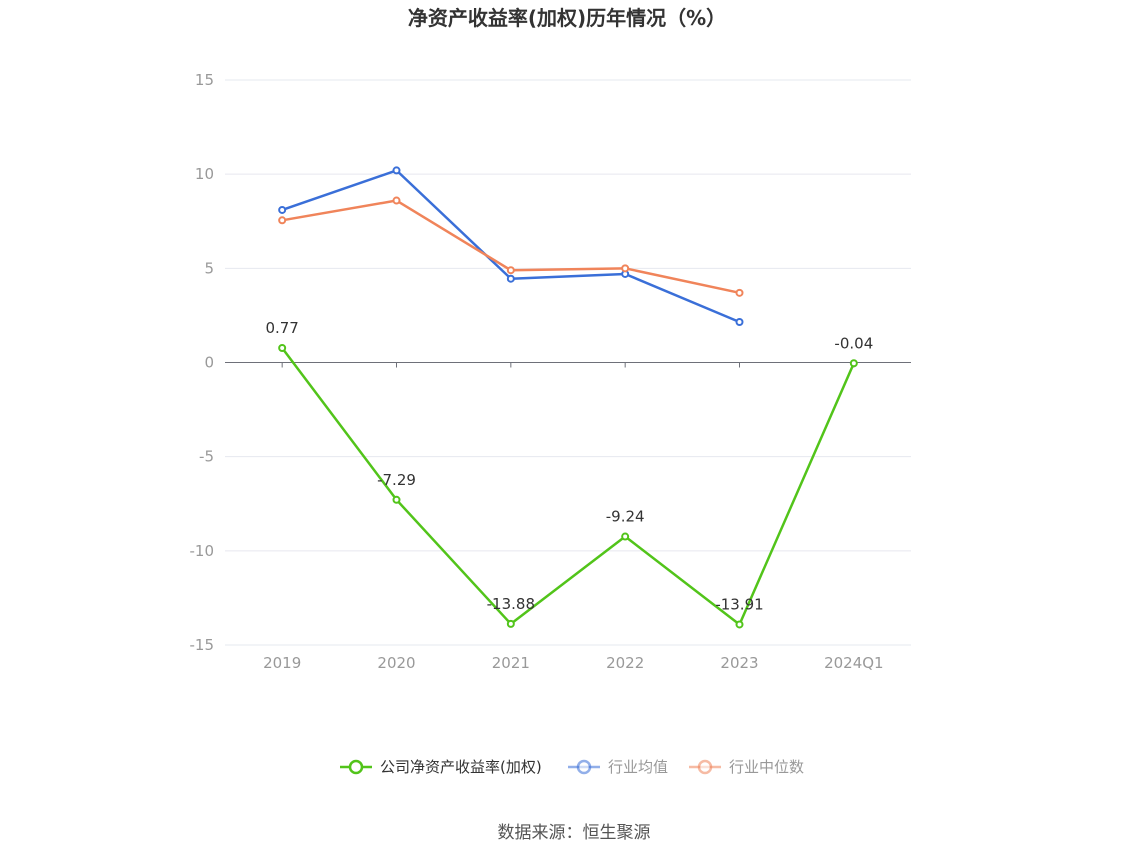 This screenshot has height=859, width=1148. I want to click on data-label: -0.04, so click(853, 343).